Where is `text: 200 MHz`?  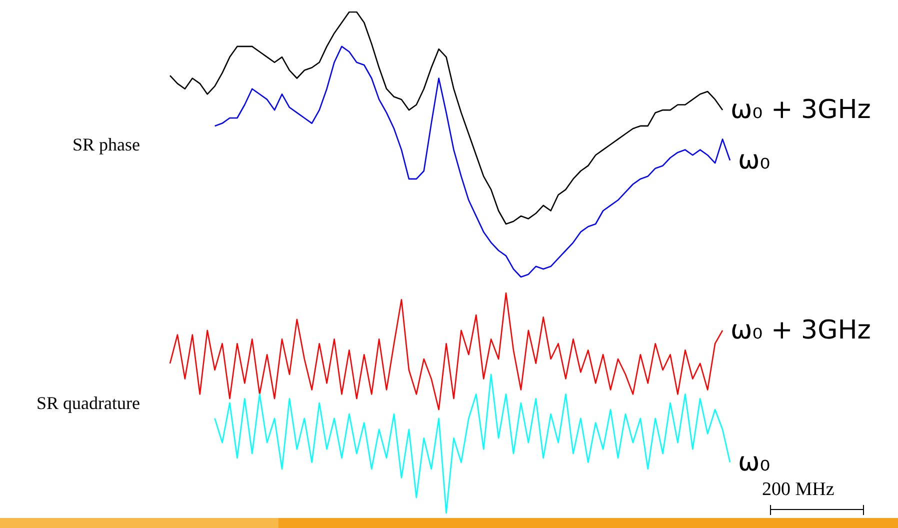 text: 200 MHz is located at coordinates (798, 490).